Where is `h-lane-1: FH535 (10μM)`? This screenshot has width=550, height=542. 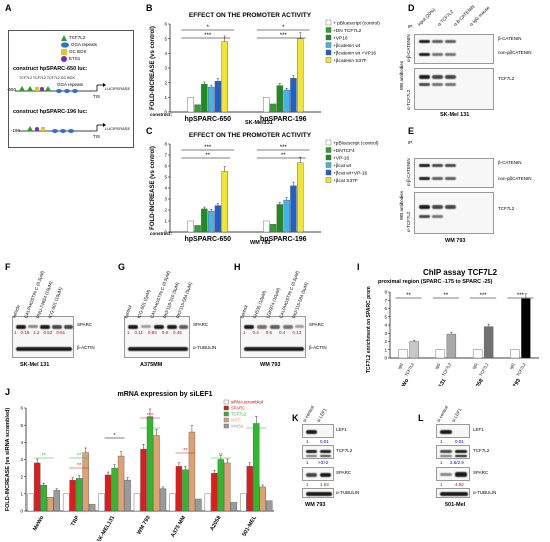 h-lane-1: FH535 (10μM) is located at coordinates (259, 304).